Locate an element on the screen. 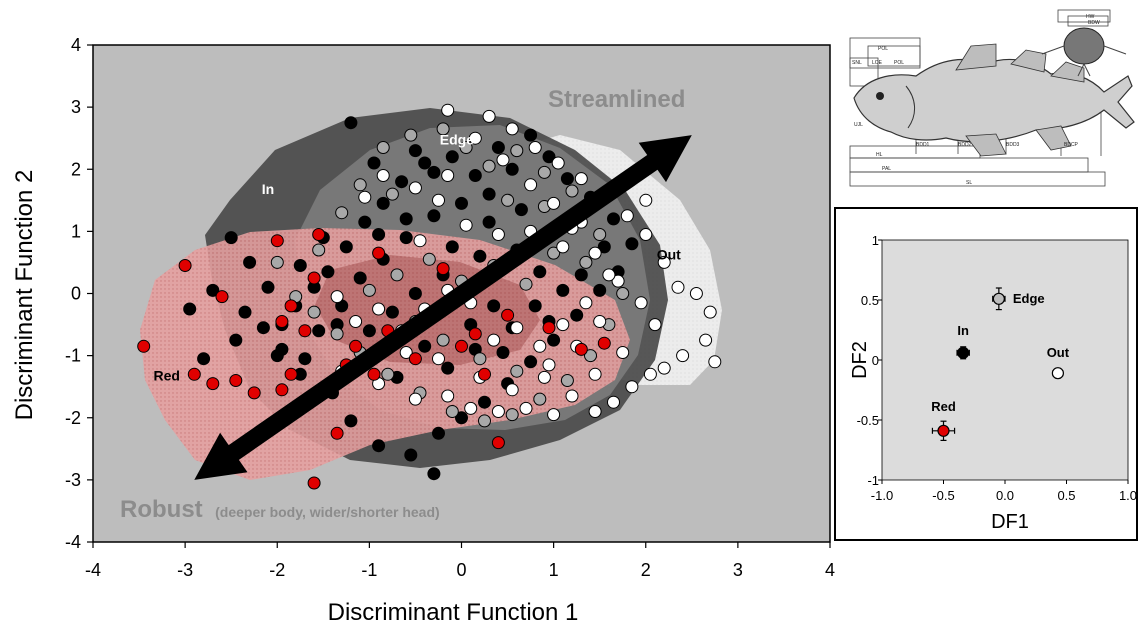 Image resolution: width=1139 pixels, height=628 pixels. fish-label: BDD2 is located at coordinates (965, 145).